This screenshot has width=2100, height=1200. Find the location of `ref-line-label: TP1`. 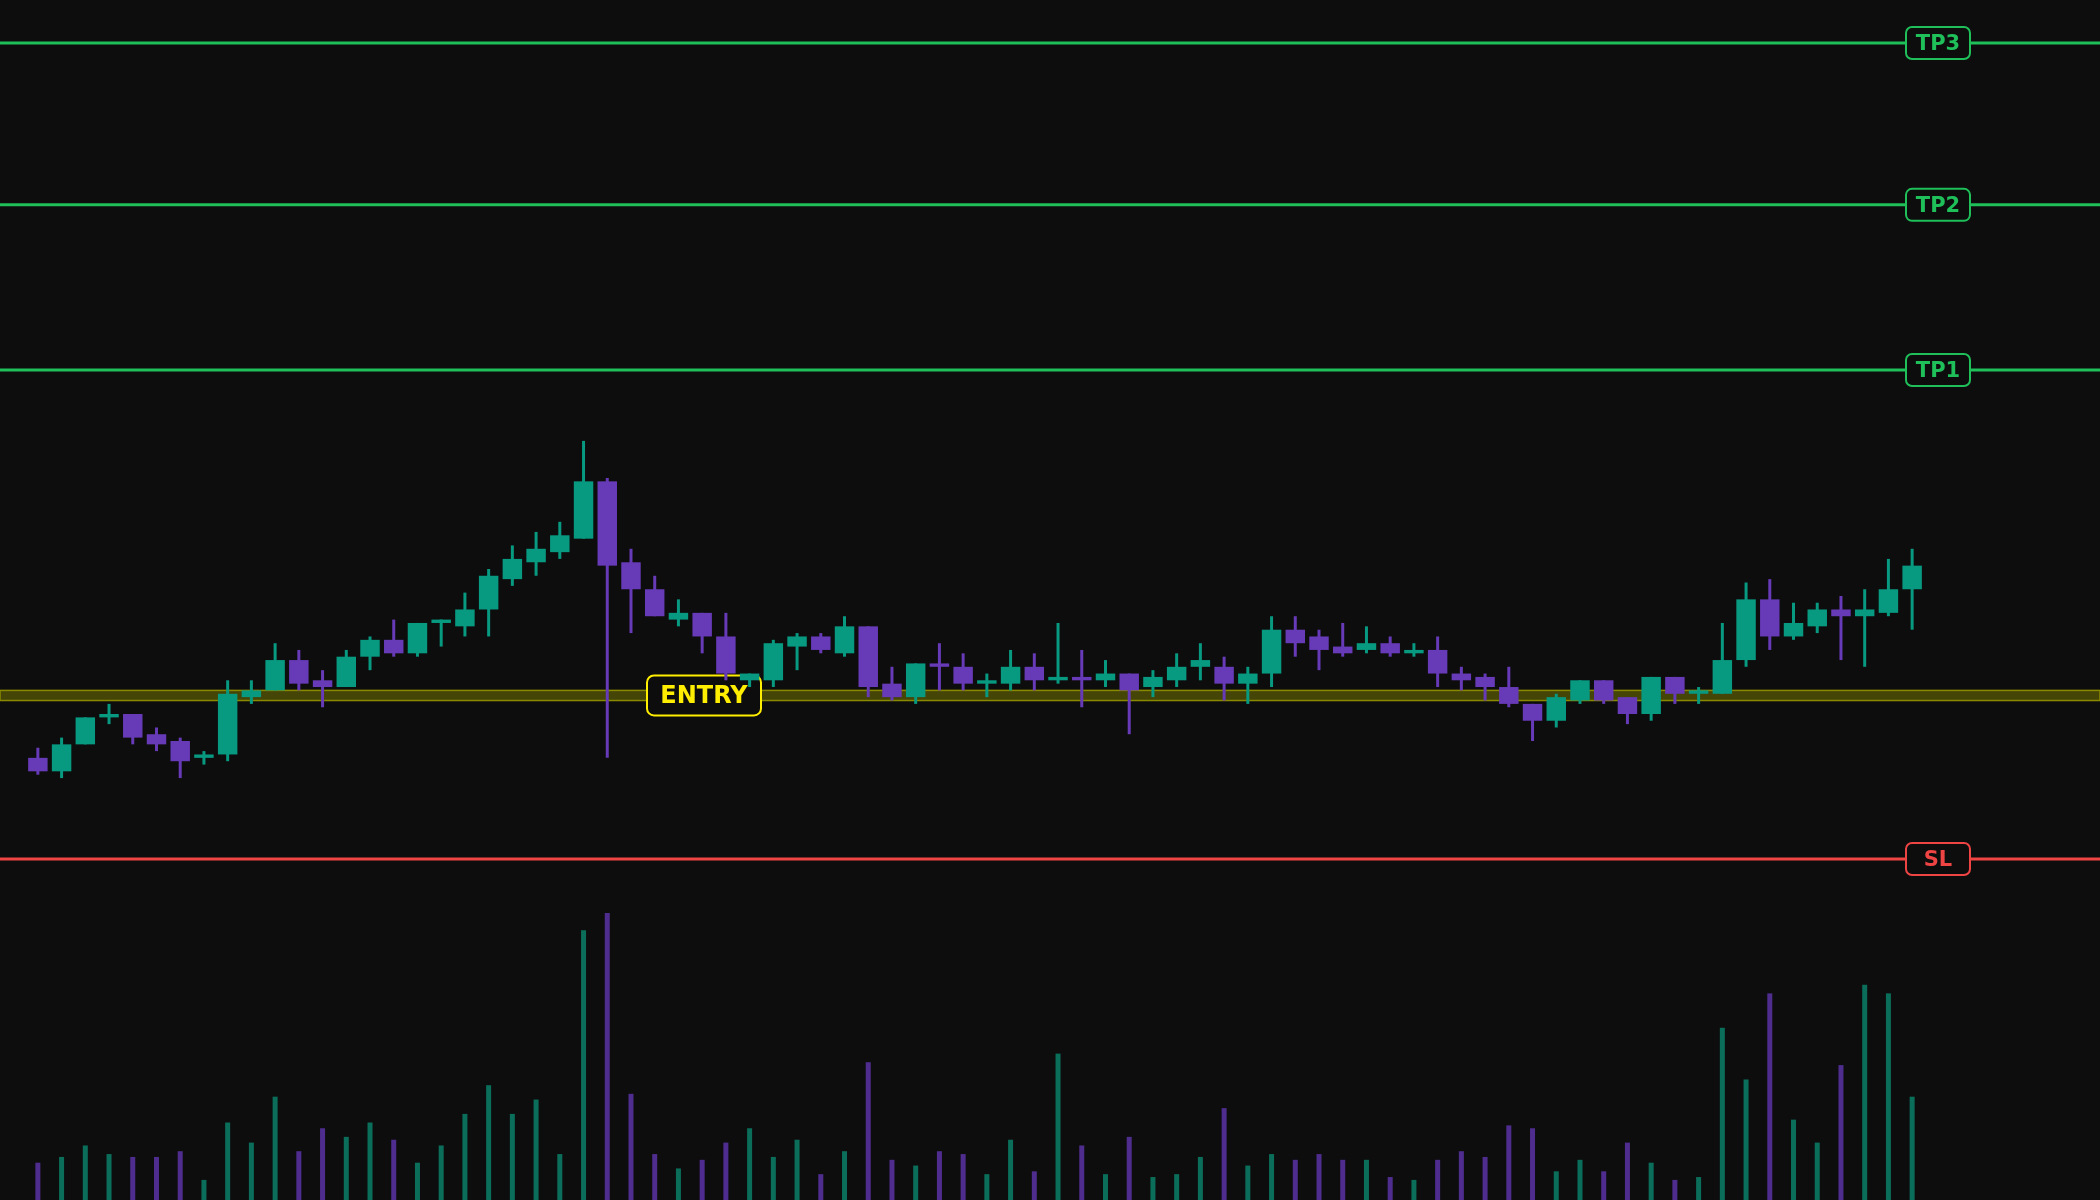

ref-line-label: TP1 is located at coordinates (1938, 370).